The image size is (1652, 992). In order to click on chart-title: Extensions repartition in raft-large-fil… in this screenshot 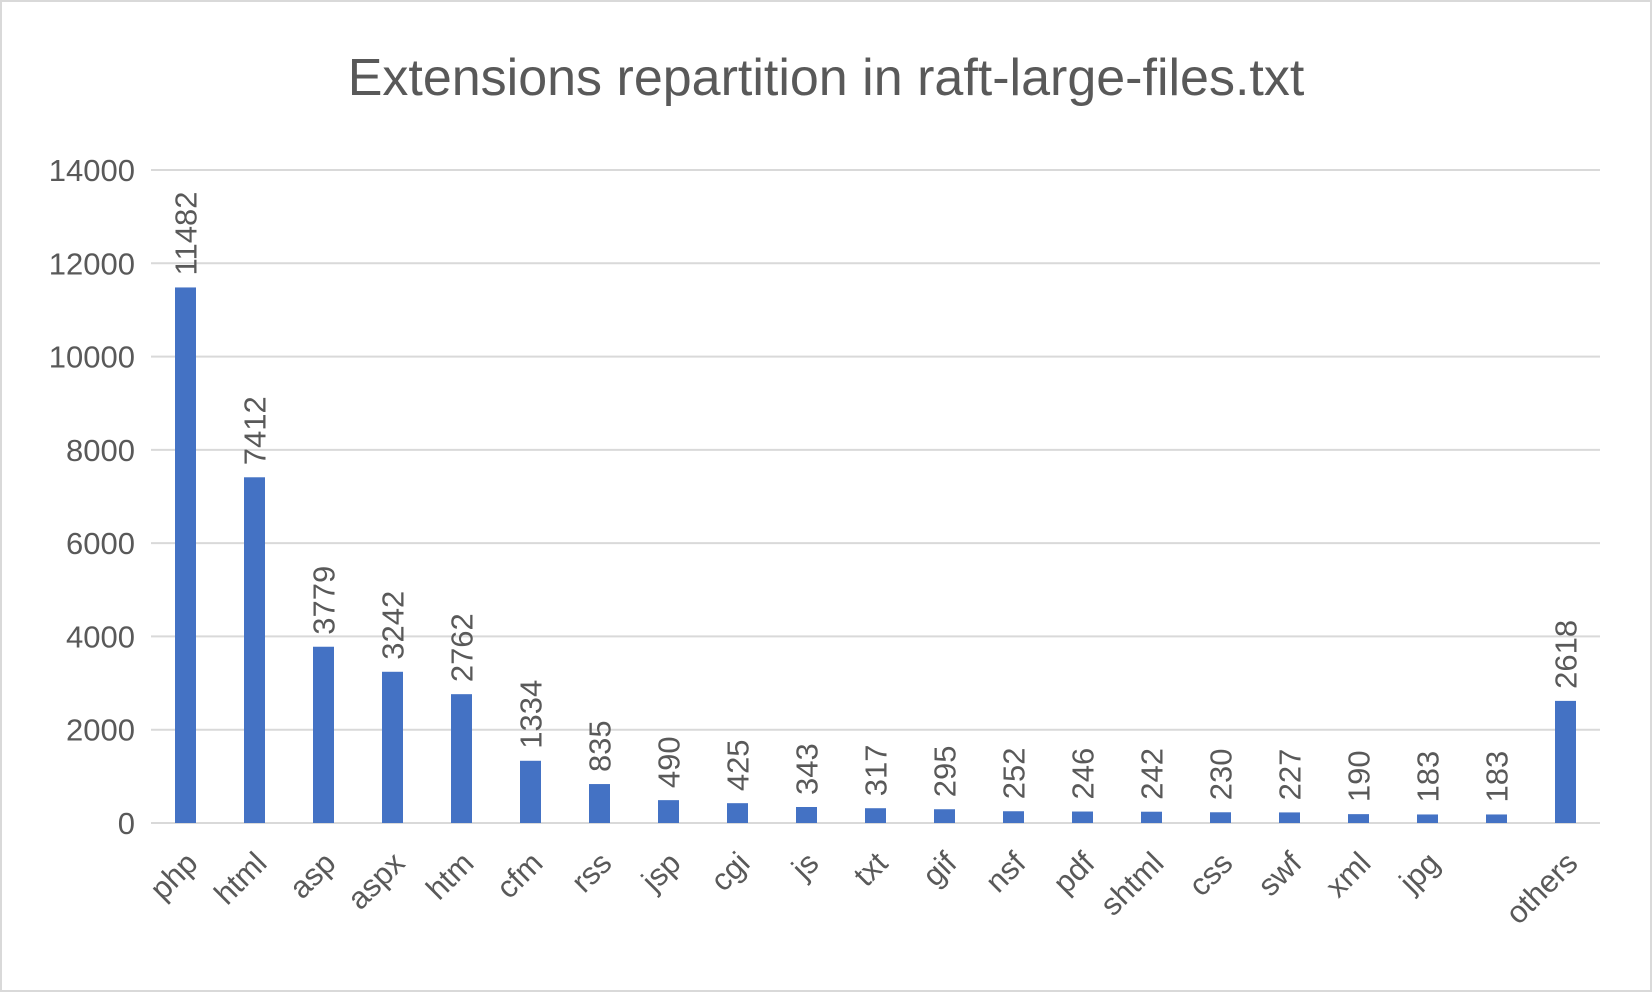, I will do `click(826, 78)`.